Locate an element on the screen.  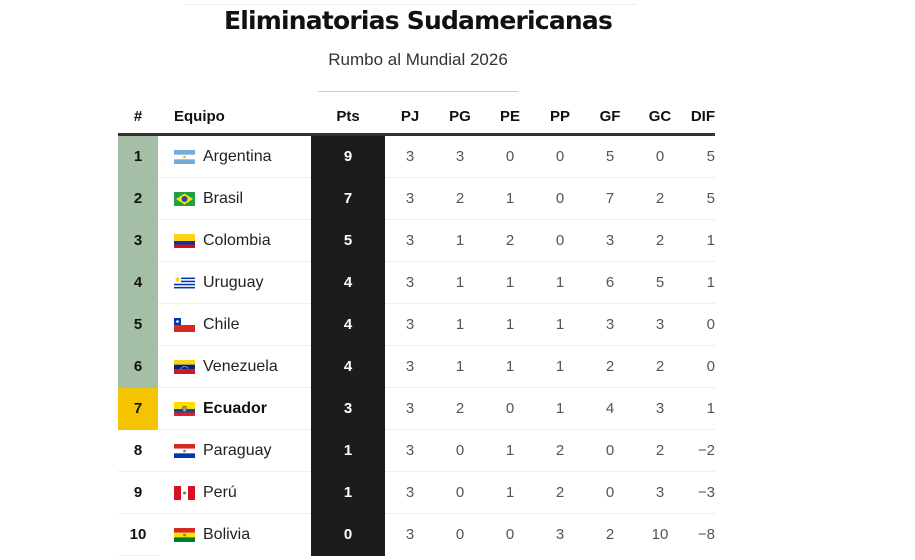
goal-difference-cell: −2 is located at coordinates (700, 450).